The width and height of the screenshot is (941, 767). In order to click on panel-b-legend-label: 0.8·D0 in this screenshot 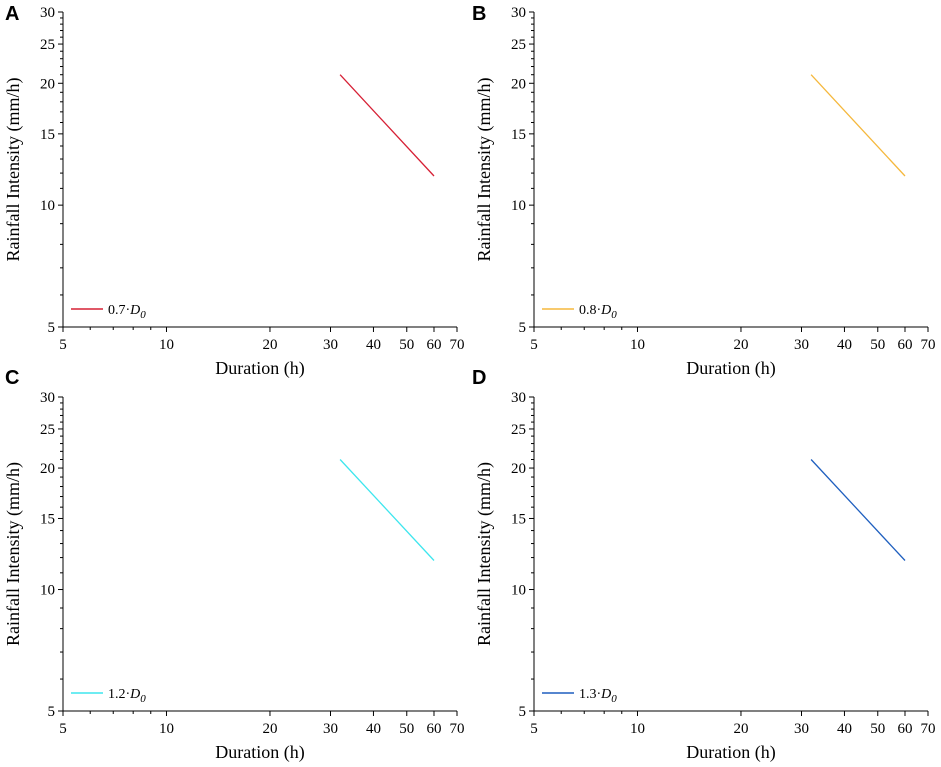, I will do `click(598, 312)`.